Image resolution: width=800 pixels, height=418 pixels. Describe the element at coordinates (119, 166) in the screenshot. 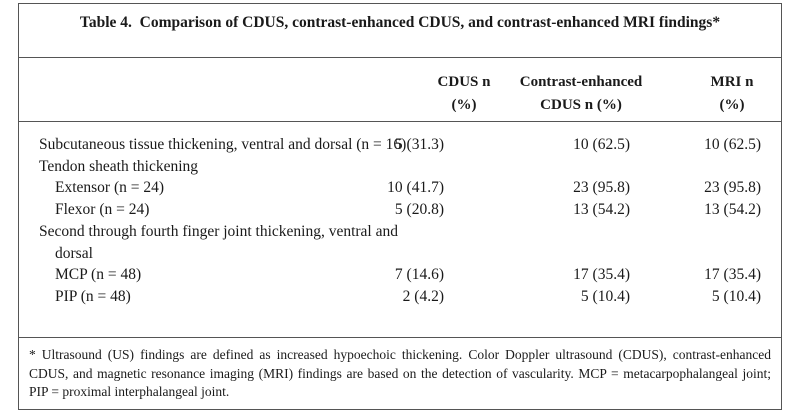

I see `row-label: Tendon sheath thickening` at that location.